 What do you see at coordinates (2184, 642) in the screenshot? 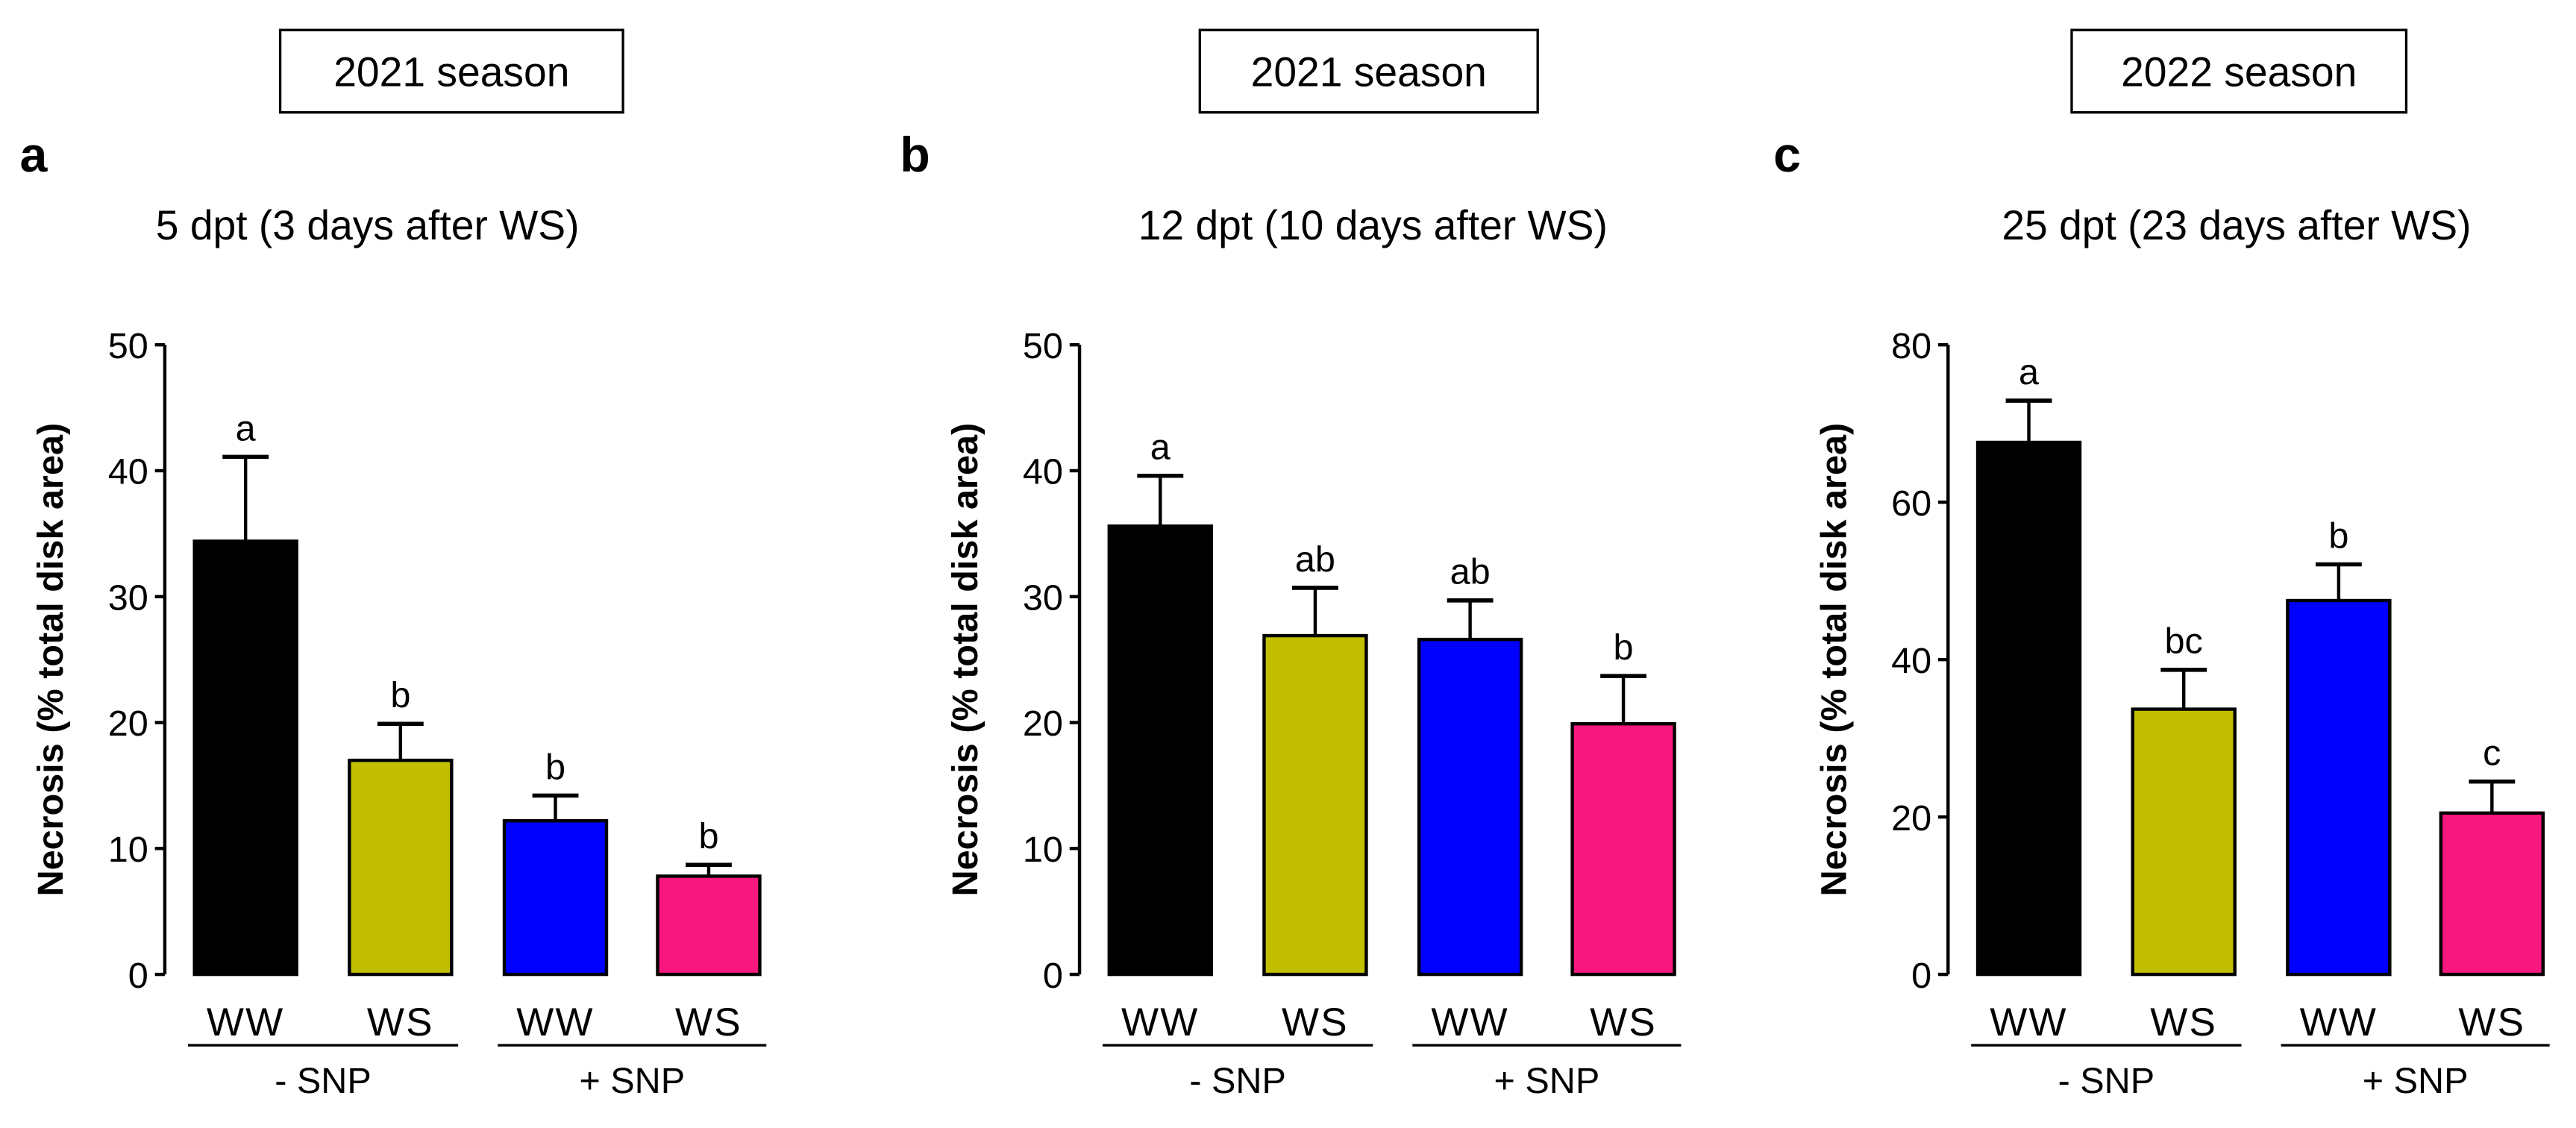
I see `significance-letter: bc` at bounding box center [2184, 642].